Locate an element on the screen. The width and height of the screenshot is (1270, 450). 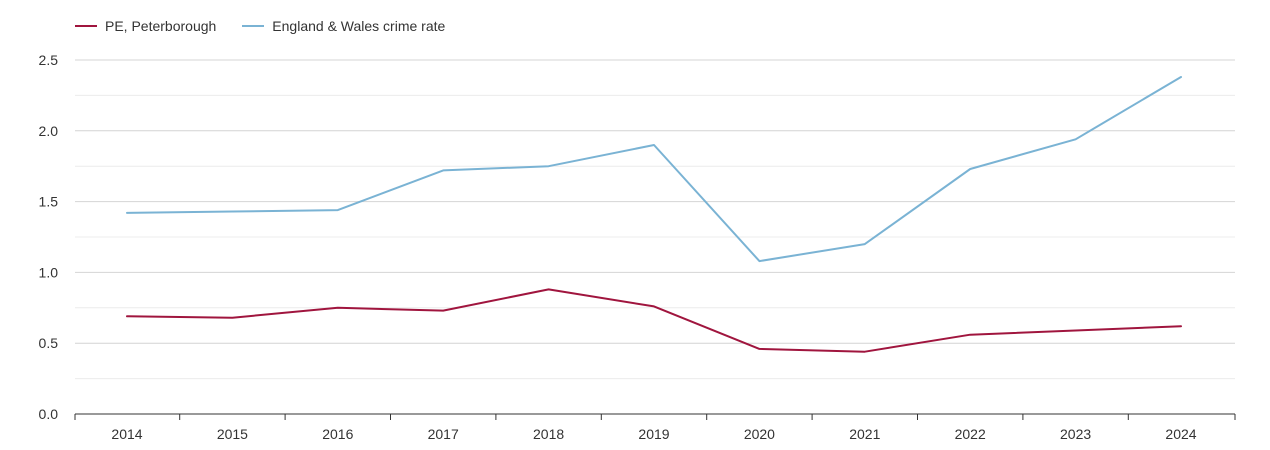
axes is located at coordinates (655, 416).